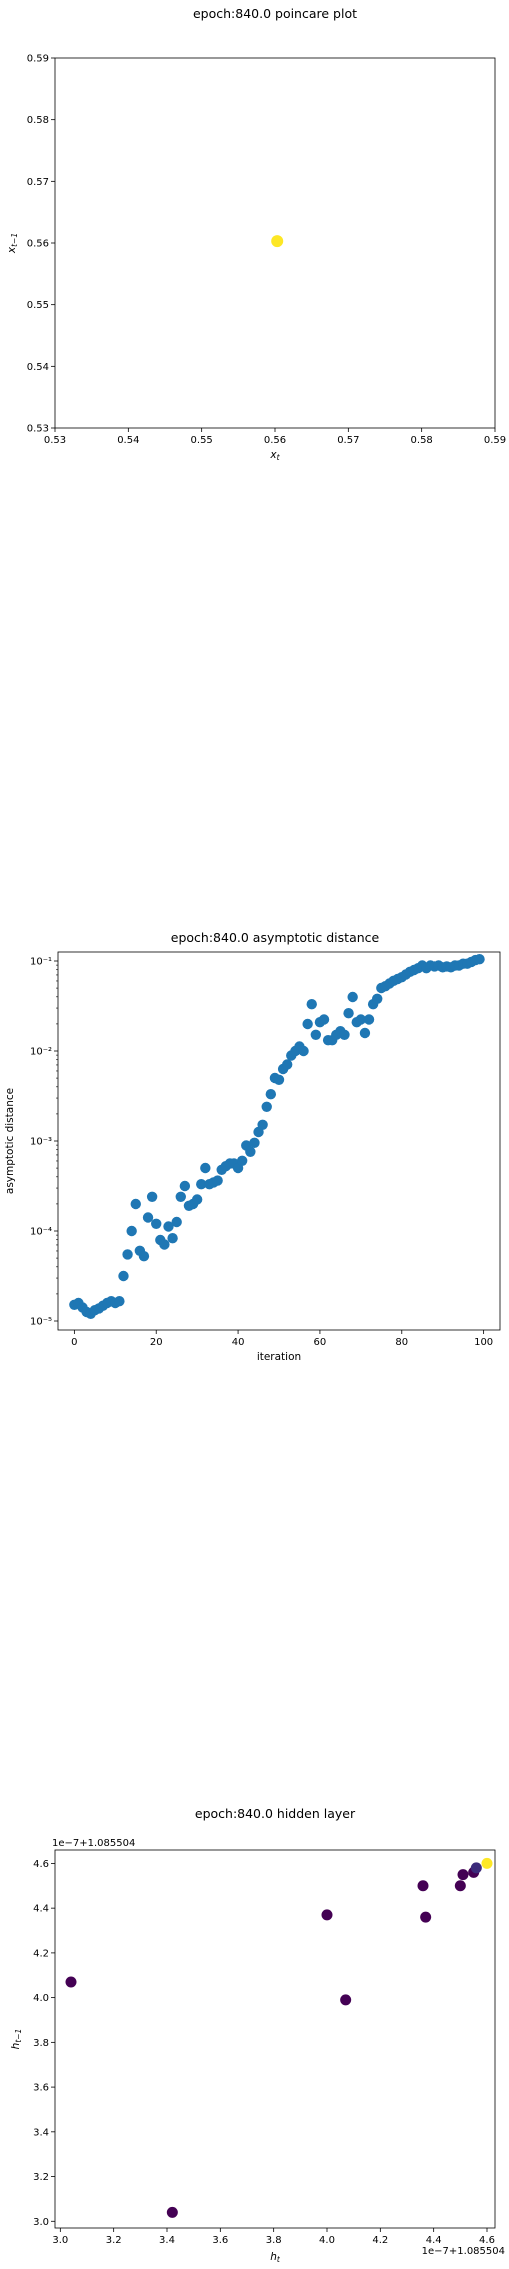 The height and width of the screenshot is (2269, 509). Describe the element at coordinates (401, 1342) in the screenshot. I see `x-tick-label: 80` at that location.